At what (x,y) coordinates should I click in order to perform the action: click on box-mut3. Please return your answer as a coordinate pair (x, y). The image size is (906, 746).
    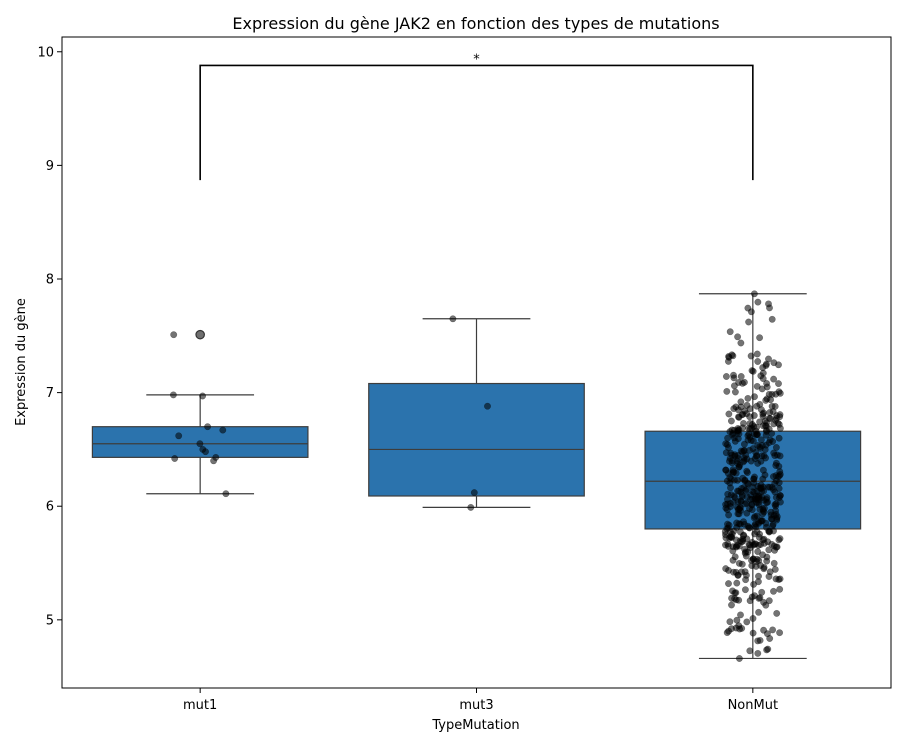
    Looking at the image, I should click on (476, 439).